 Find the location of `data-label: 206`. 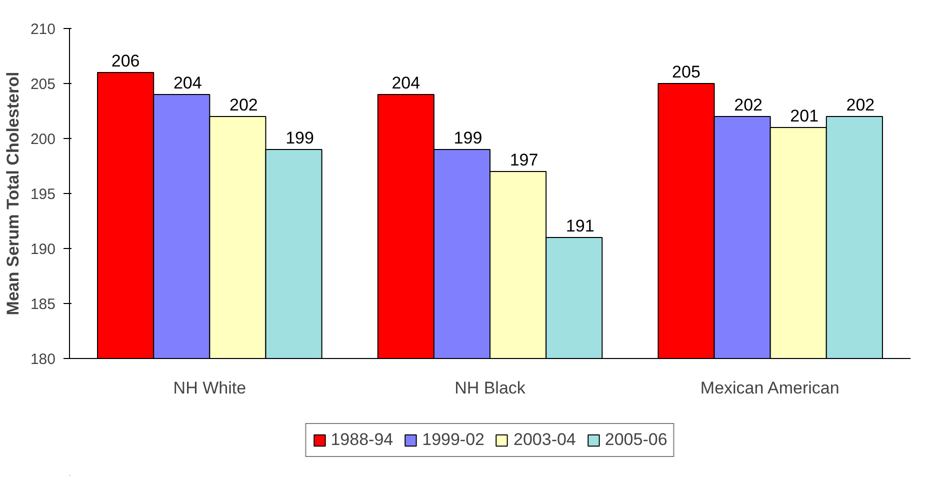

data-label: 206 is located at coordinates (125, 61).